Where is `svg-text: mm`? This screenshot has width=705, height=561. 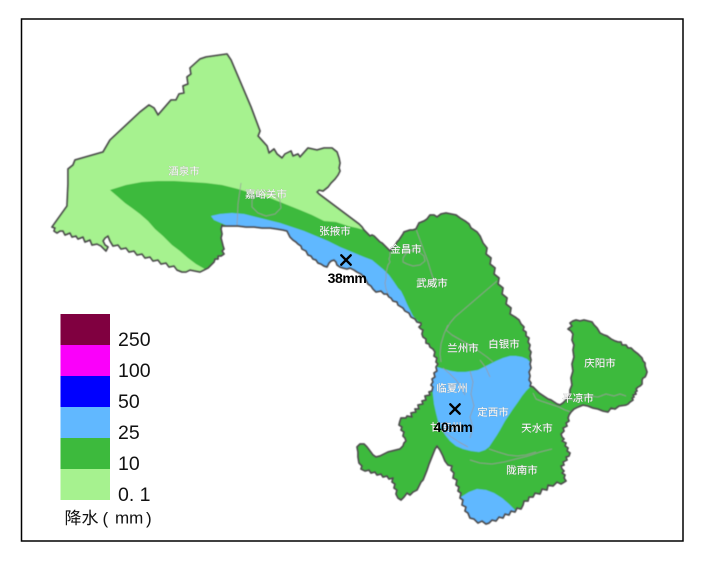
svg-text: mm is located at coordinates (129, 518).